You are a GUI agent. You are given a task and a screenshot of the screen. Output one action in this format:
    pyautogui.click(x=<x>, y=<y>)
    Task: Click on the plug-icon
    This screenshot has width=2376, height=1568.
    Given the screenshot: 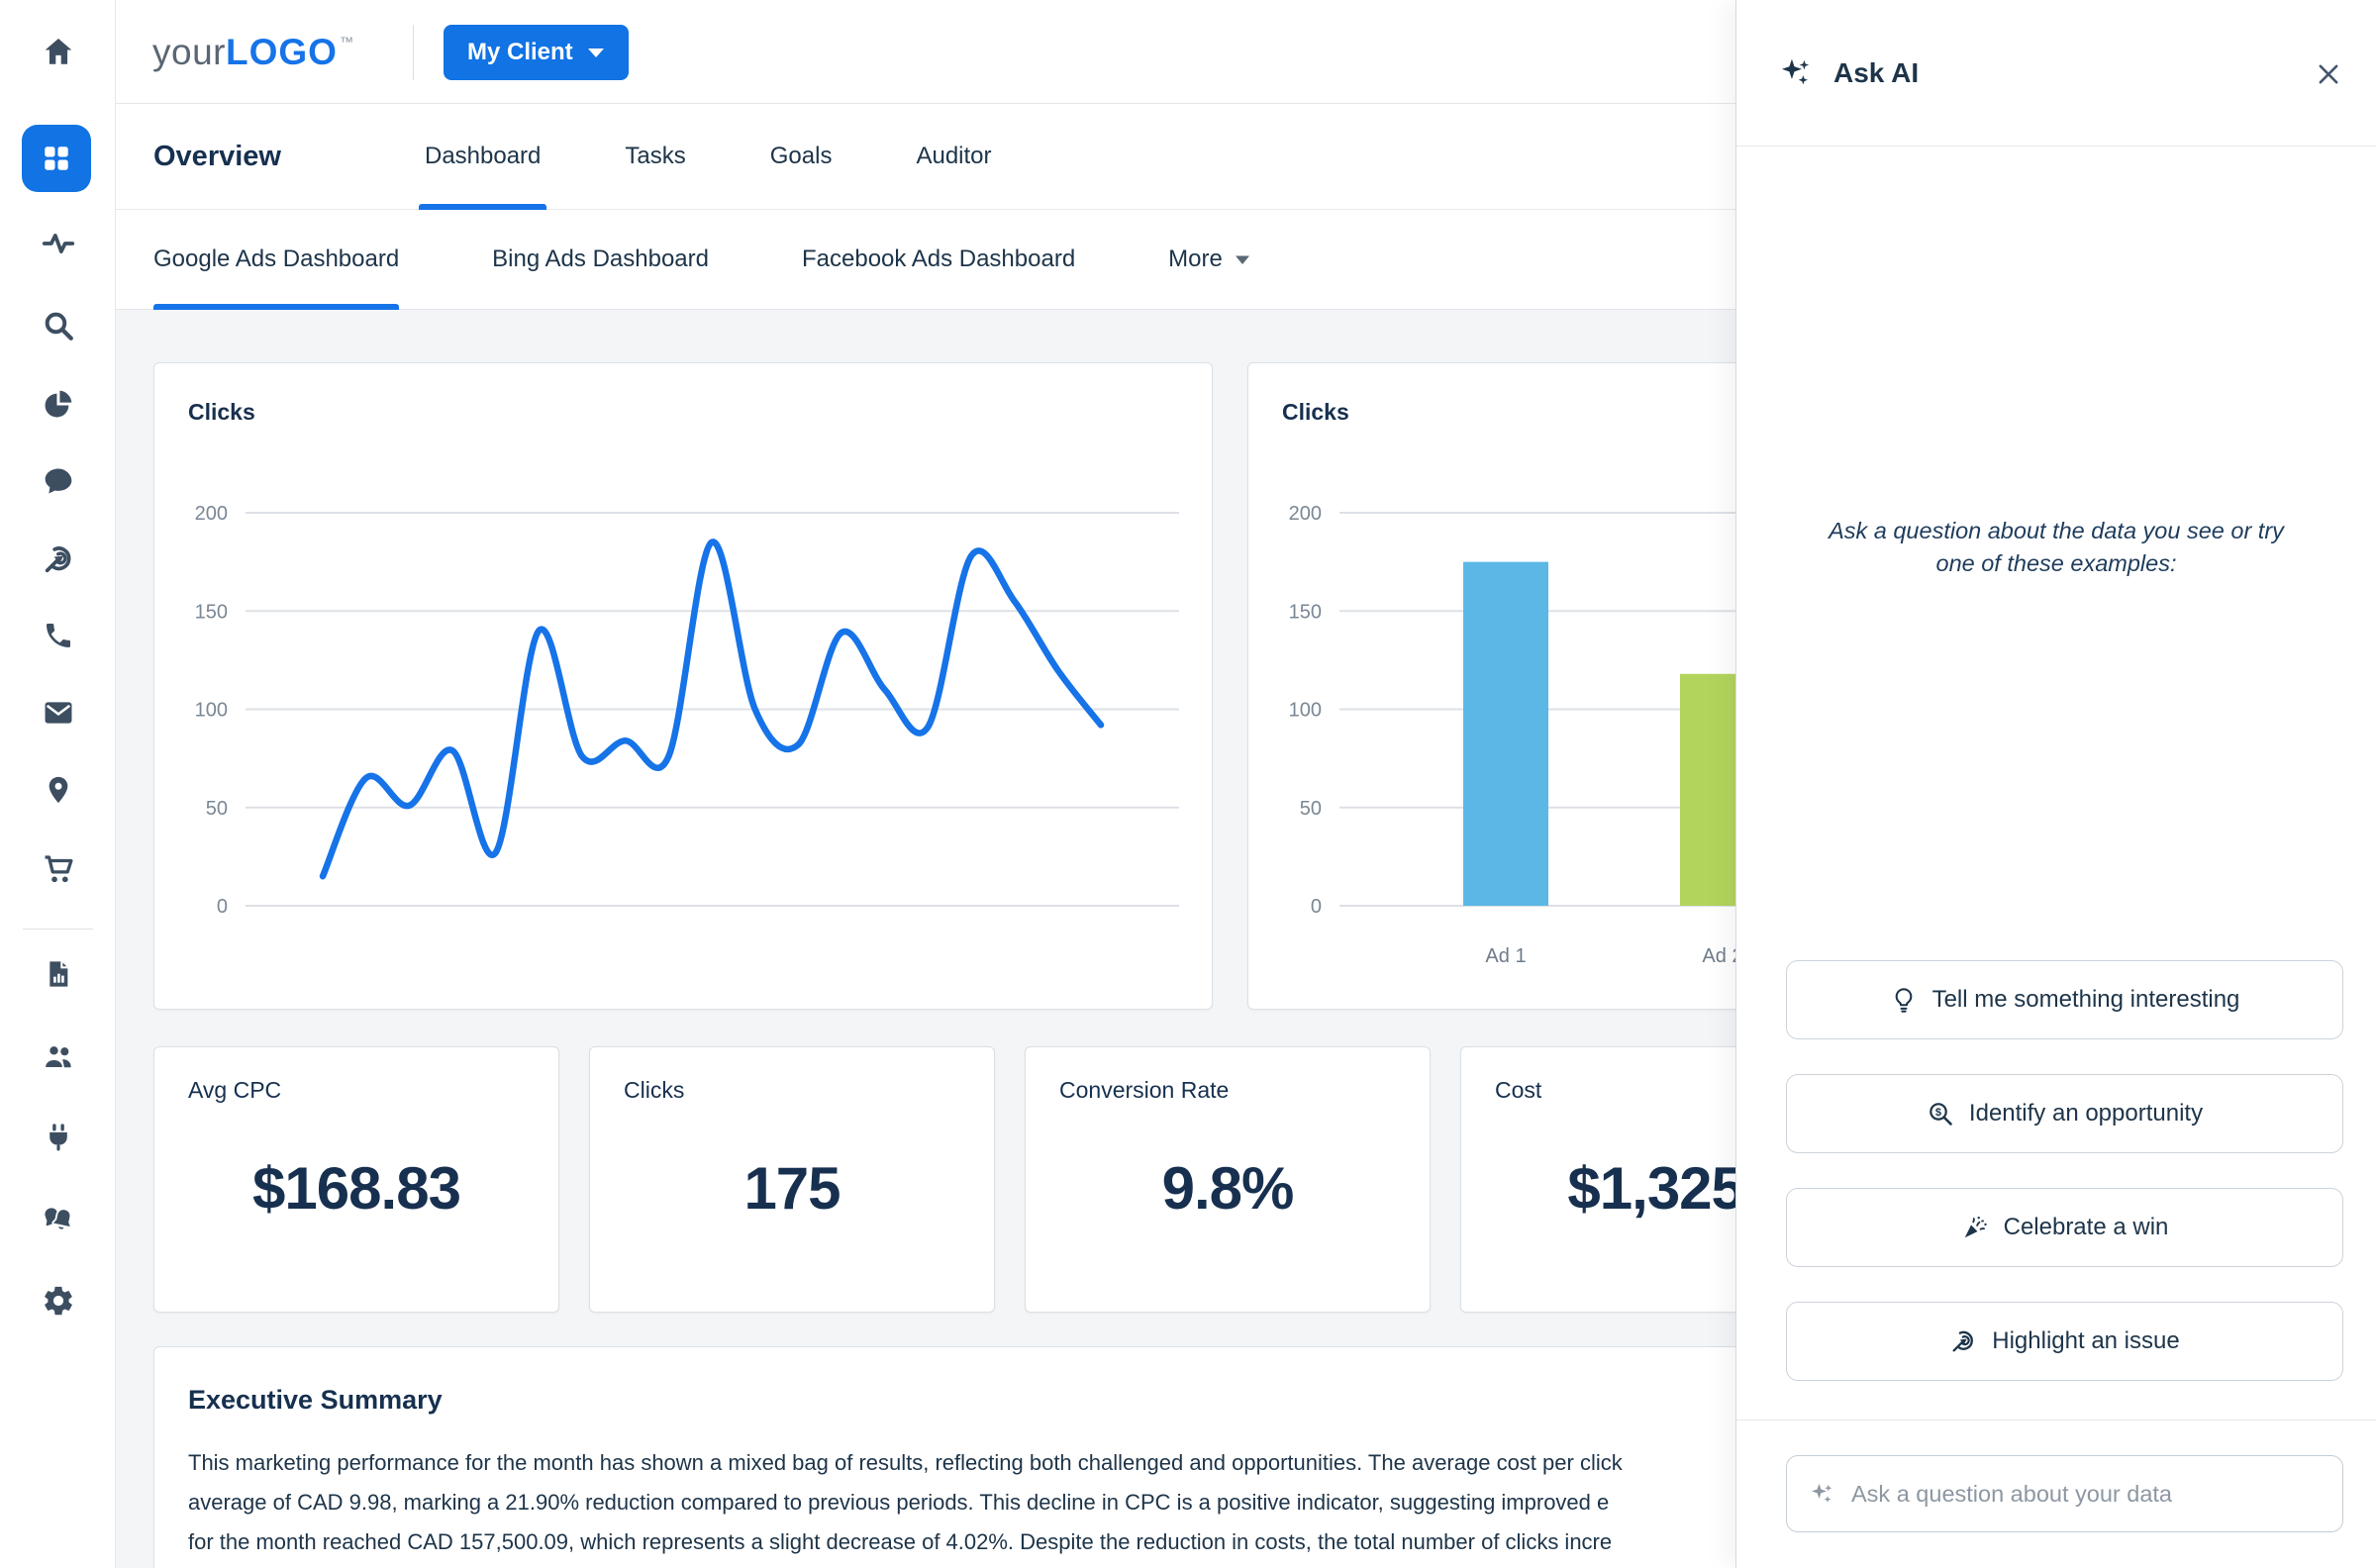 What is the action you would take?
    pyautogui.click(x=58, y=1137)
    